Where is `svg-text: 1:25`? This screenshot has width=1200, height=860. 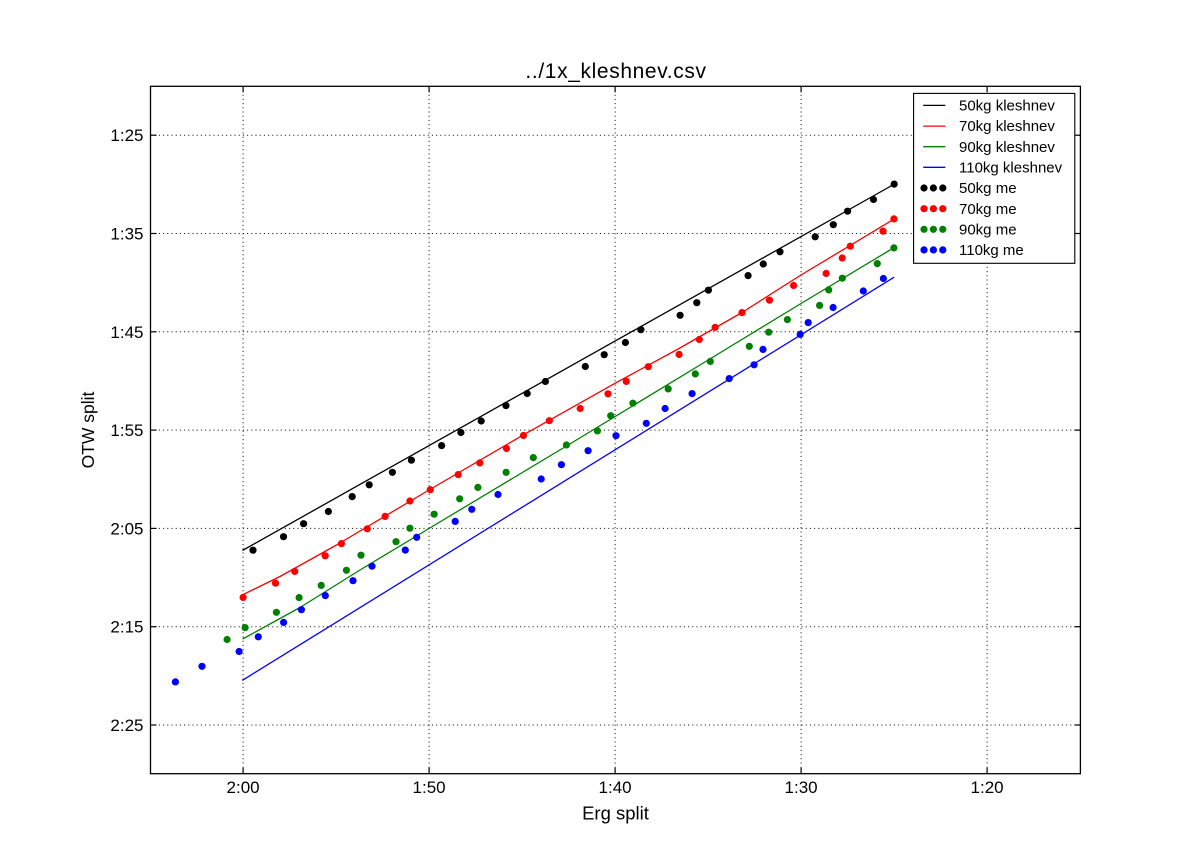
svg-text: 1:25 is located at coordinates (126, 135).